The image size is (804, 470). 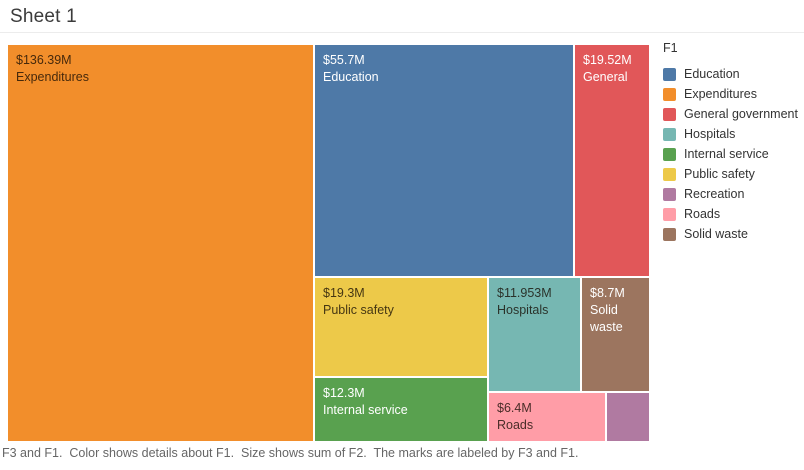 What do you see at coordinates (719, 174) in the screenshot?
I see `legend-item-label: Public safety` at bounding box center [719, 174].